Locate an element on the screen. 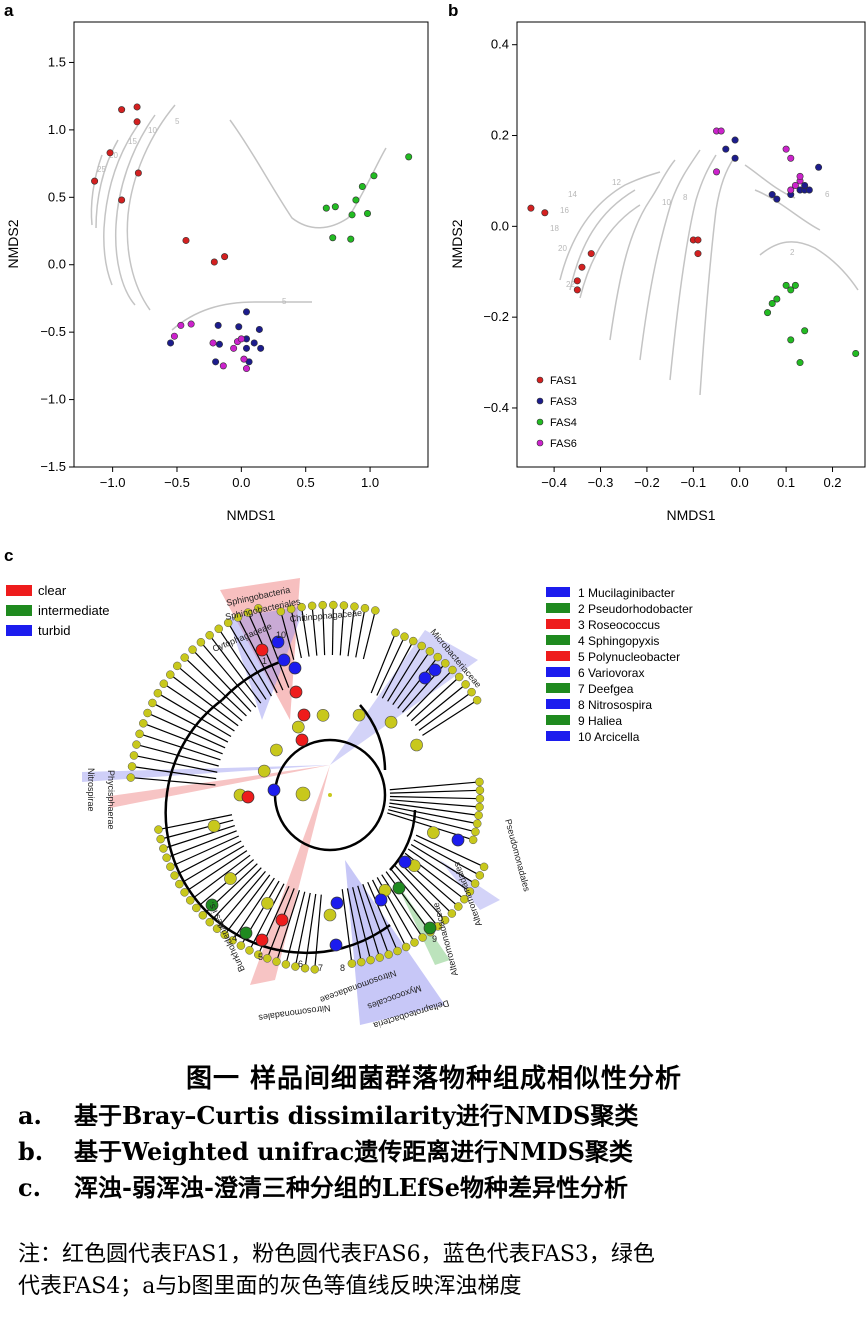  x-tick-label: 0.0 is located at coordinates (241, 482).